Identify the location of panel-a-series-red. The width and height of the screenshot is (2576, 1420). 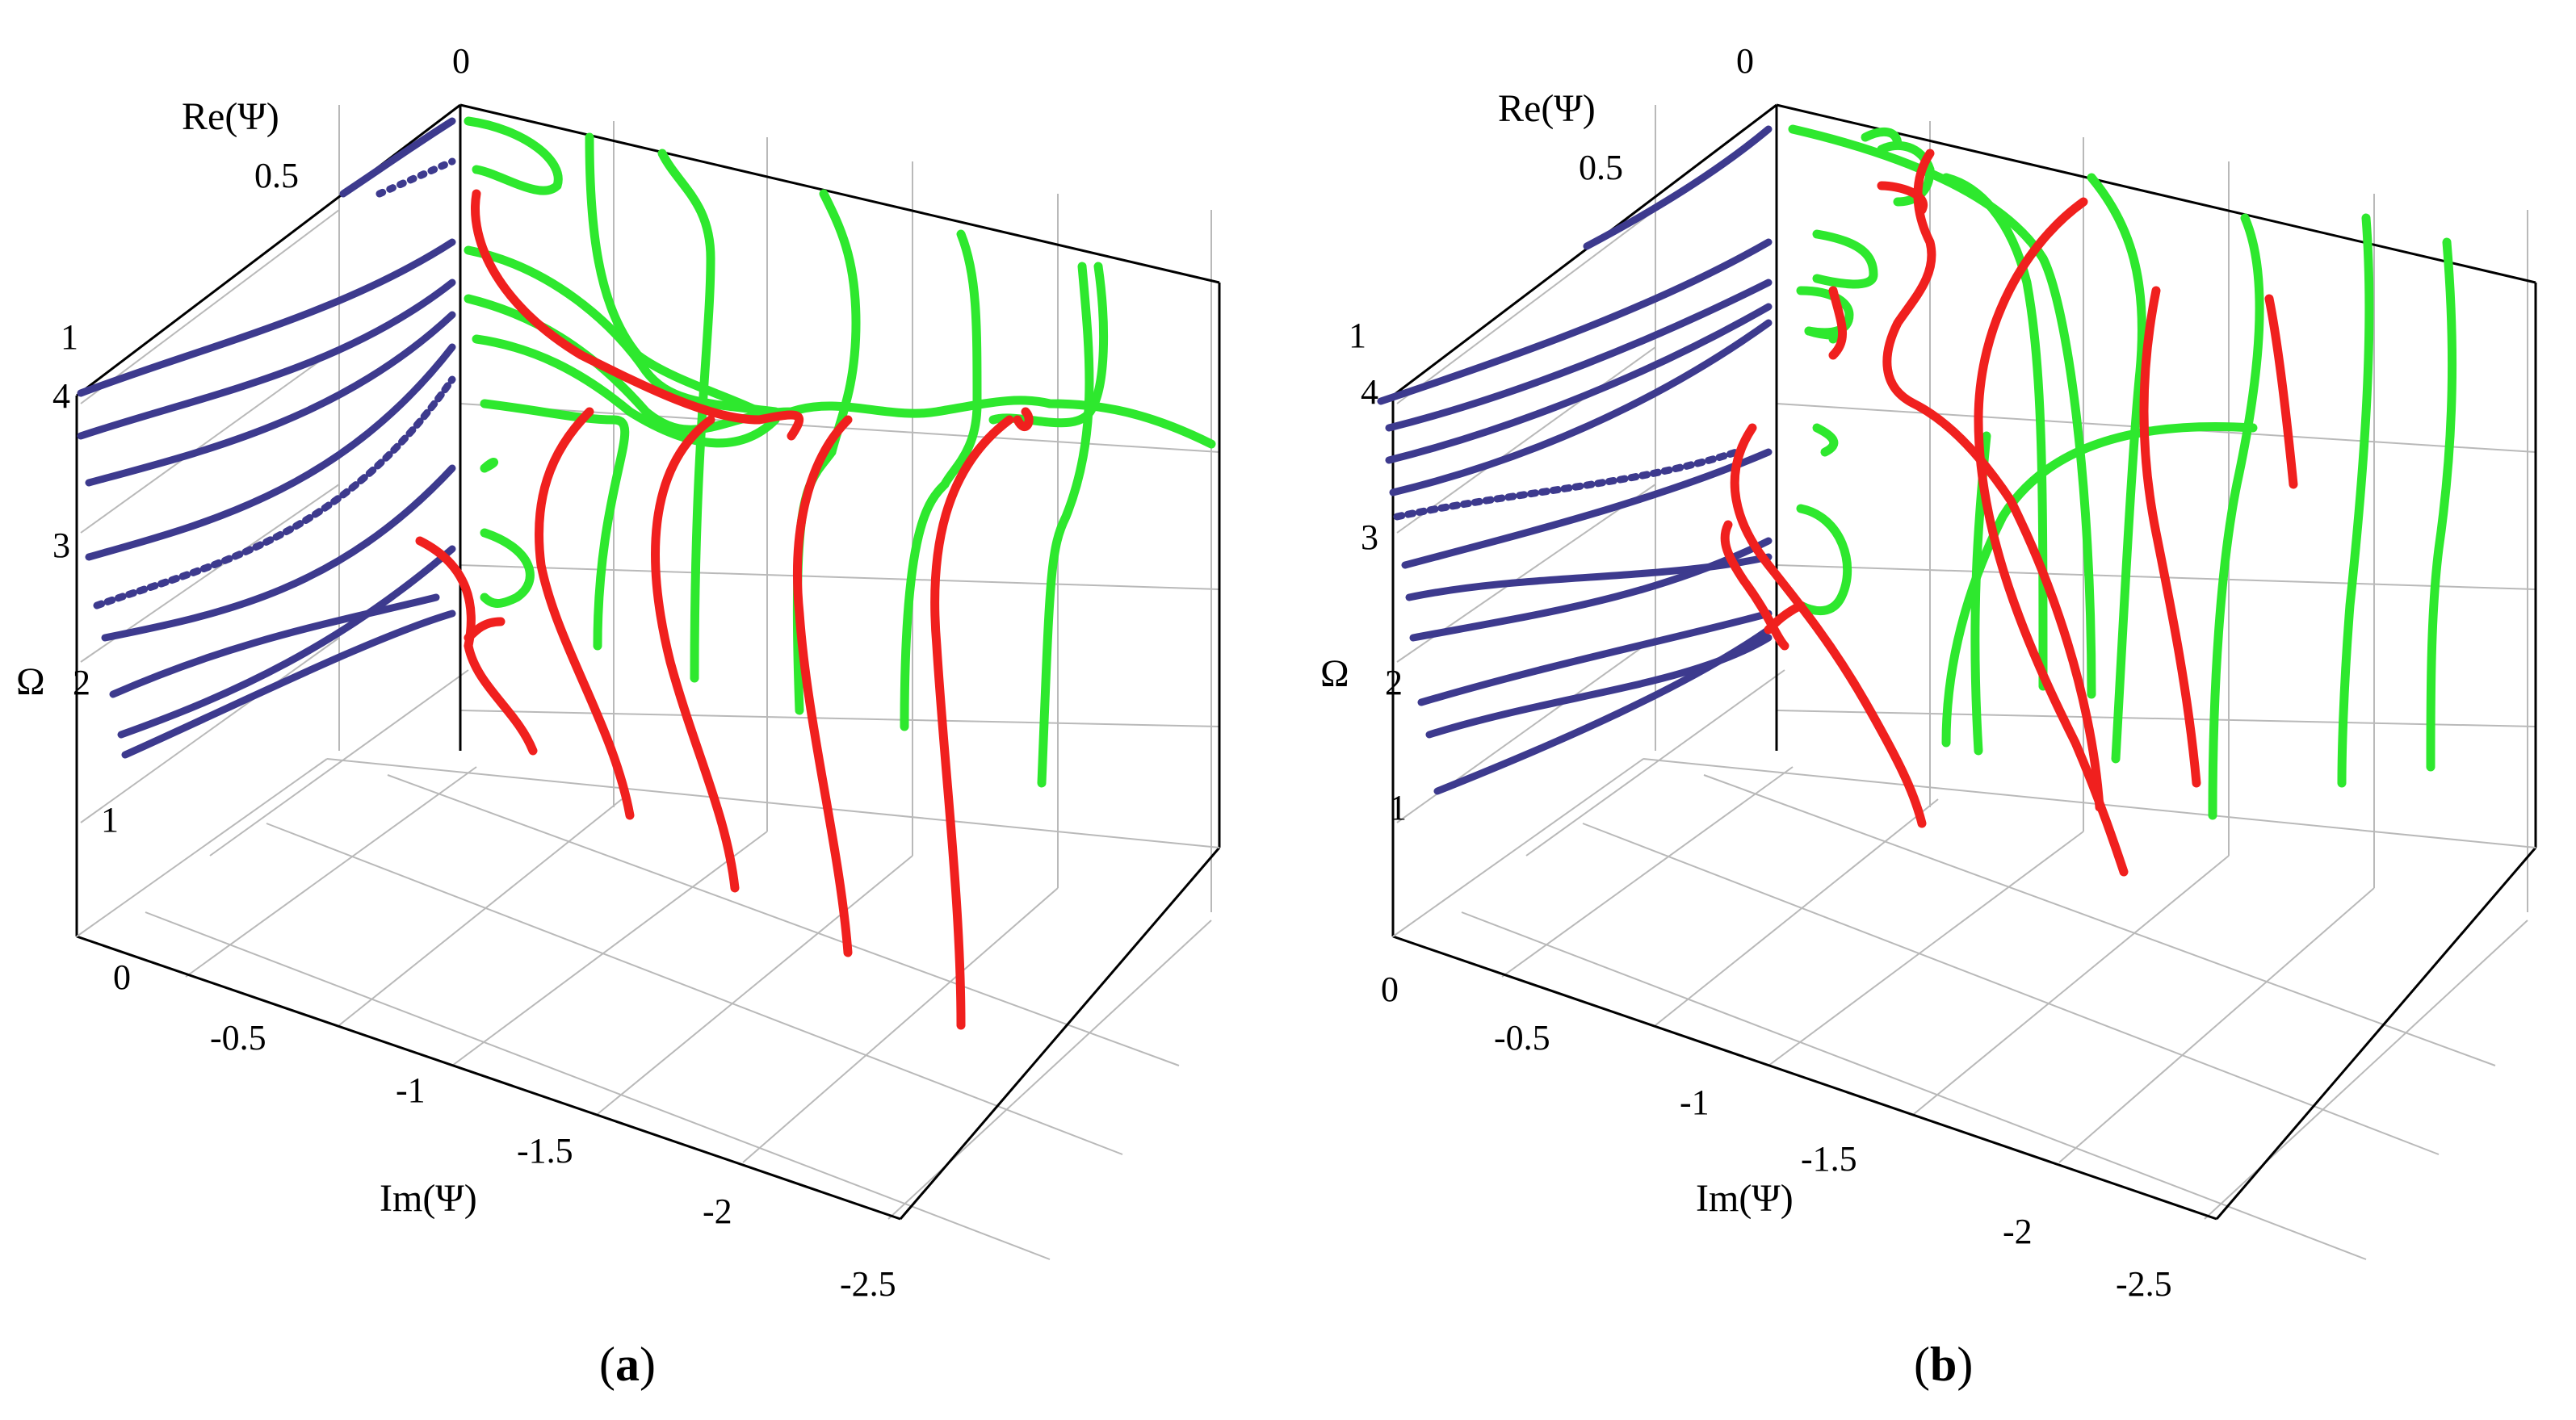
(724, 609).